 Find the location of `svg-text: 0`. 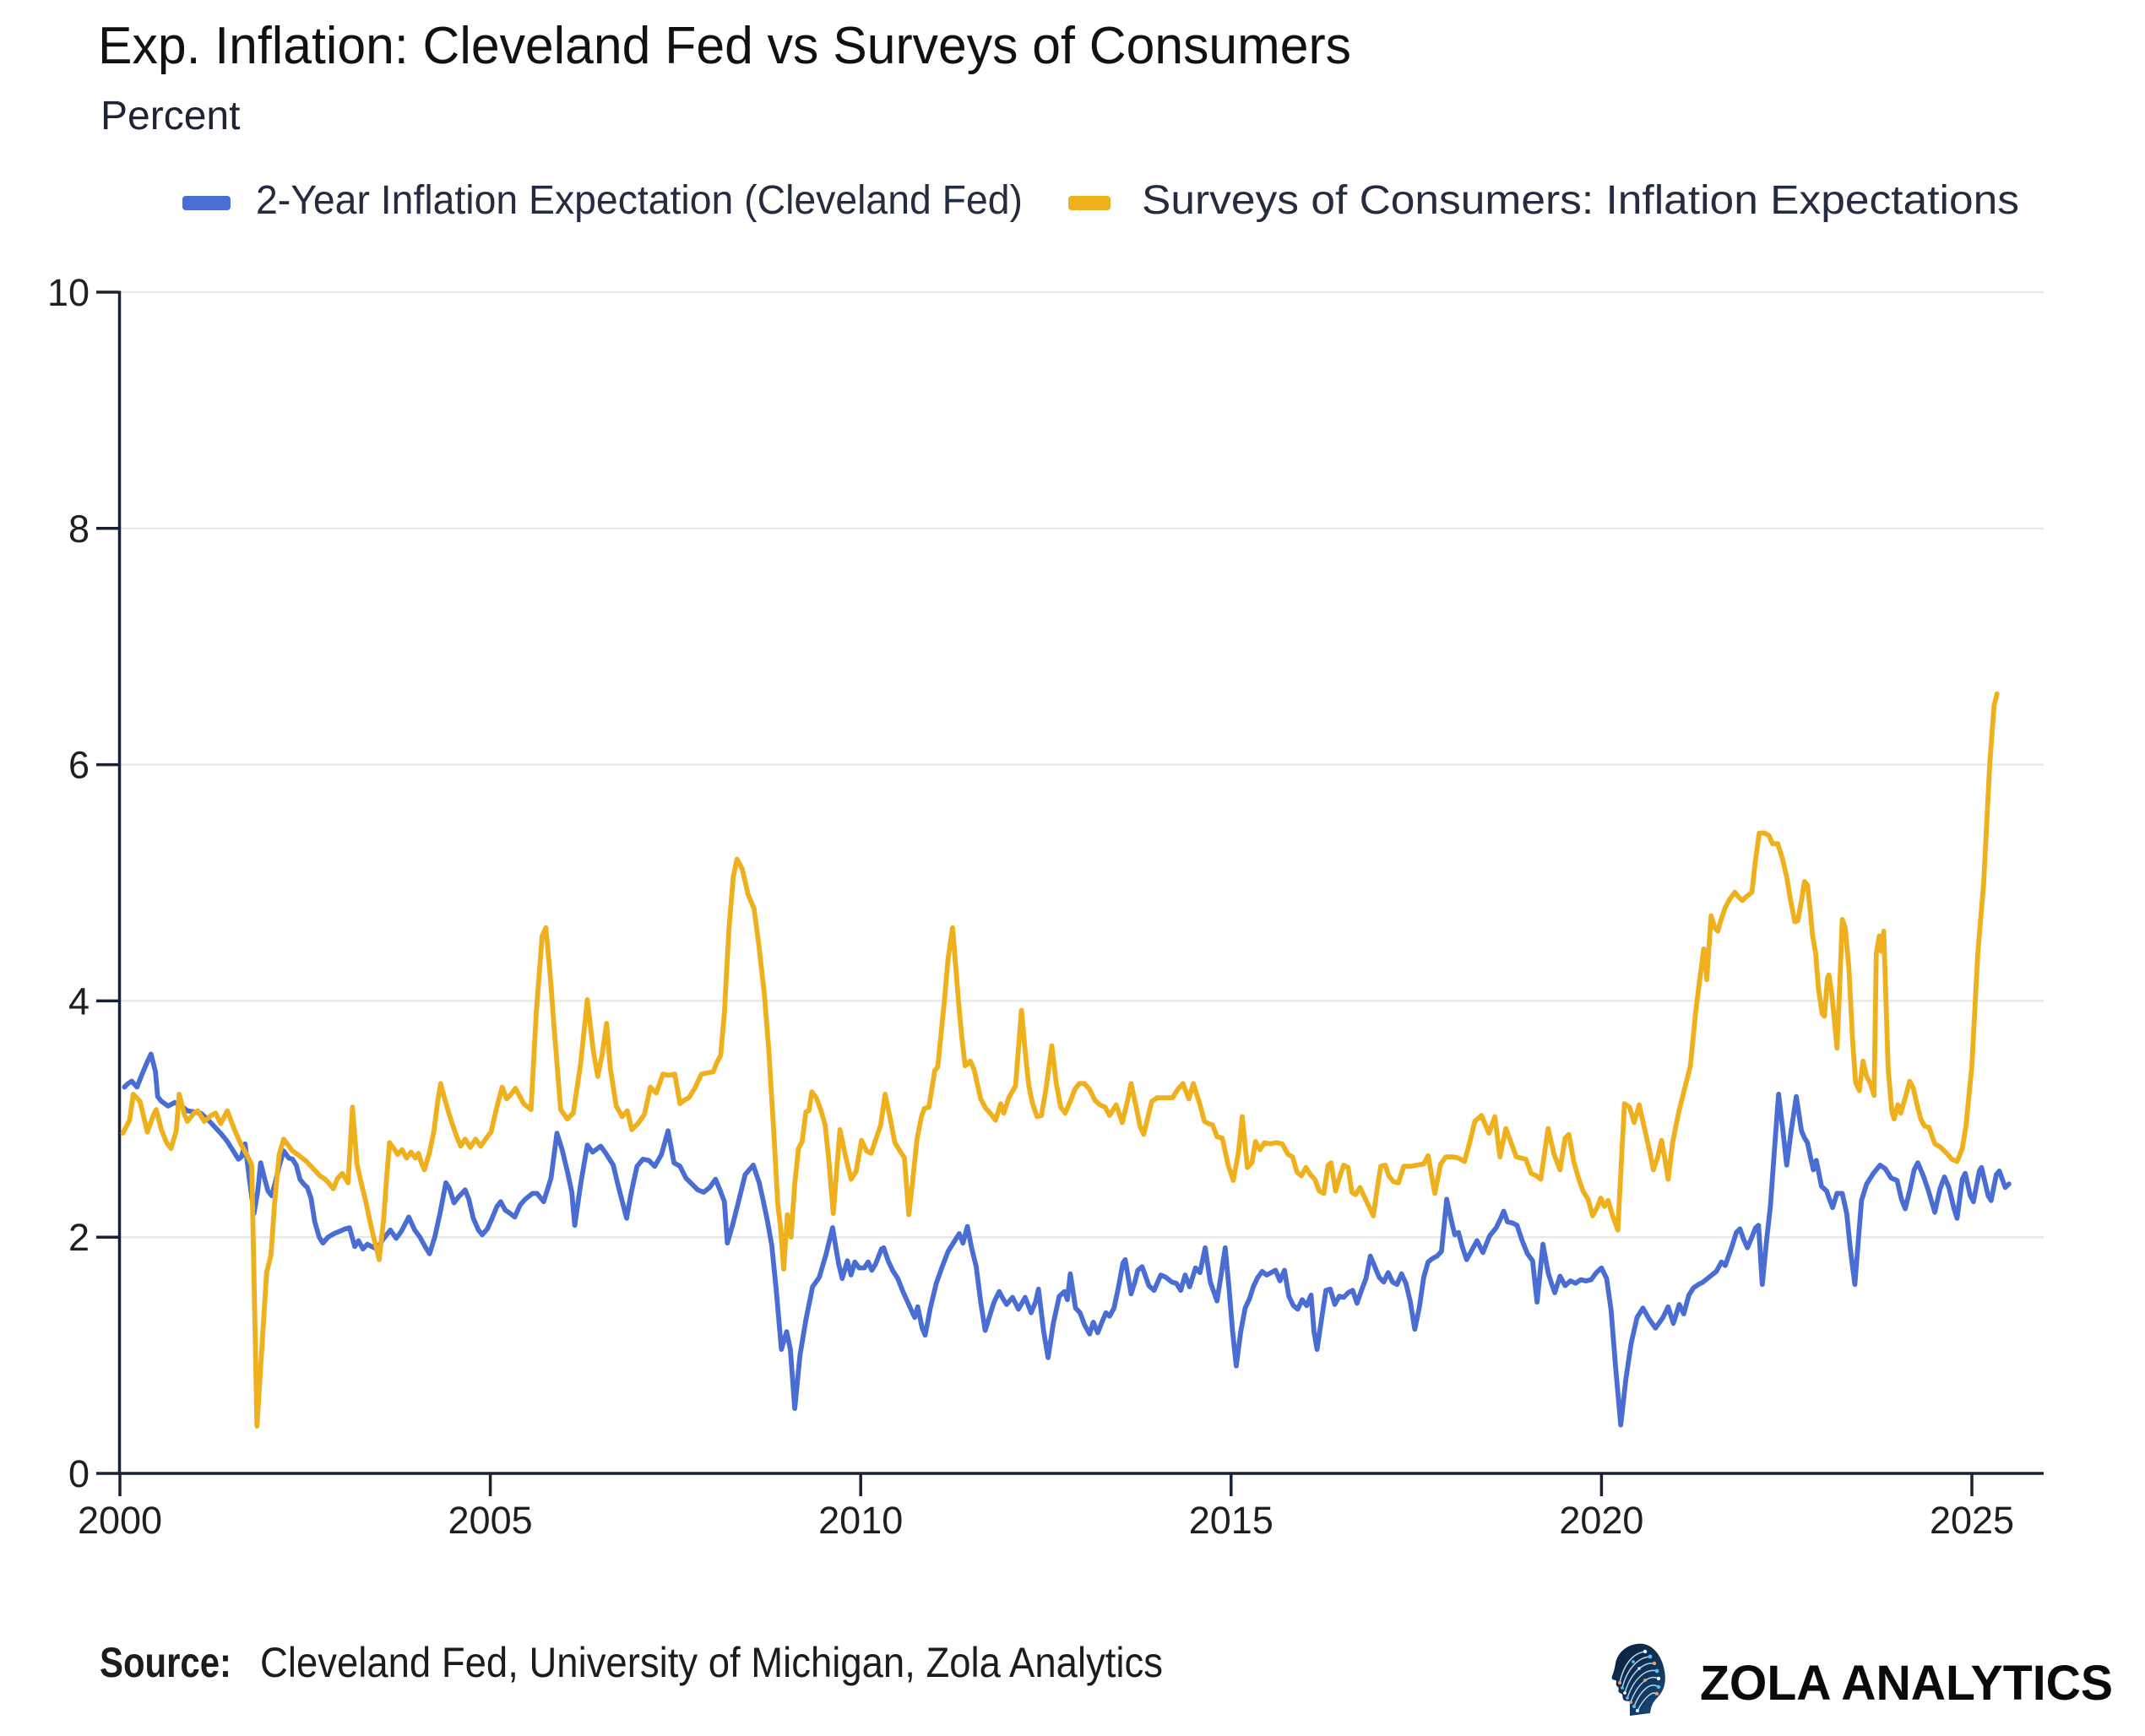

svg-text: 0 is located at coordinates (79, 1473).